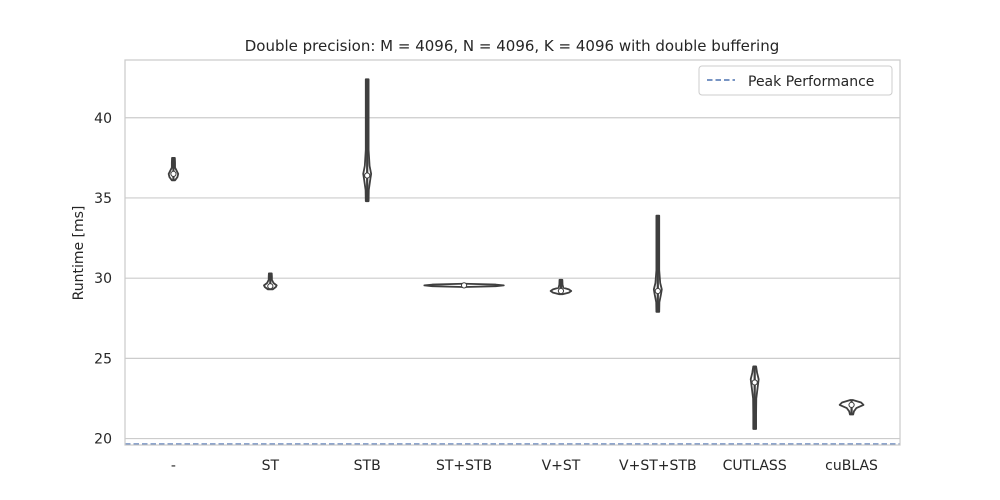 This screenshot has height=500, width=1000. Describe the element at coordinates (561, 466) in the screenshot. I see `x-tick-label: V+ST` at that location.